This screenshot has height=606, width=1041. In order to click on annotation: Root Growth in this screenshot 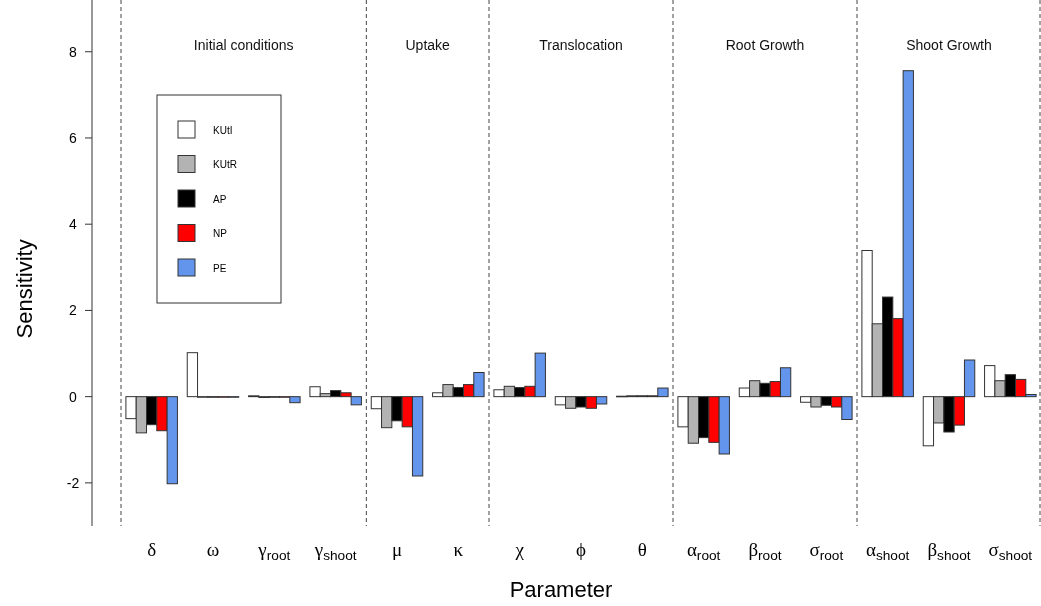, I will do `click(765, 45)`.